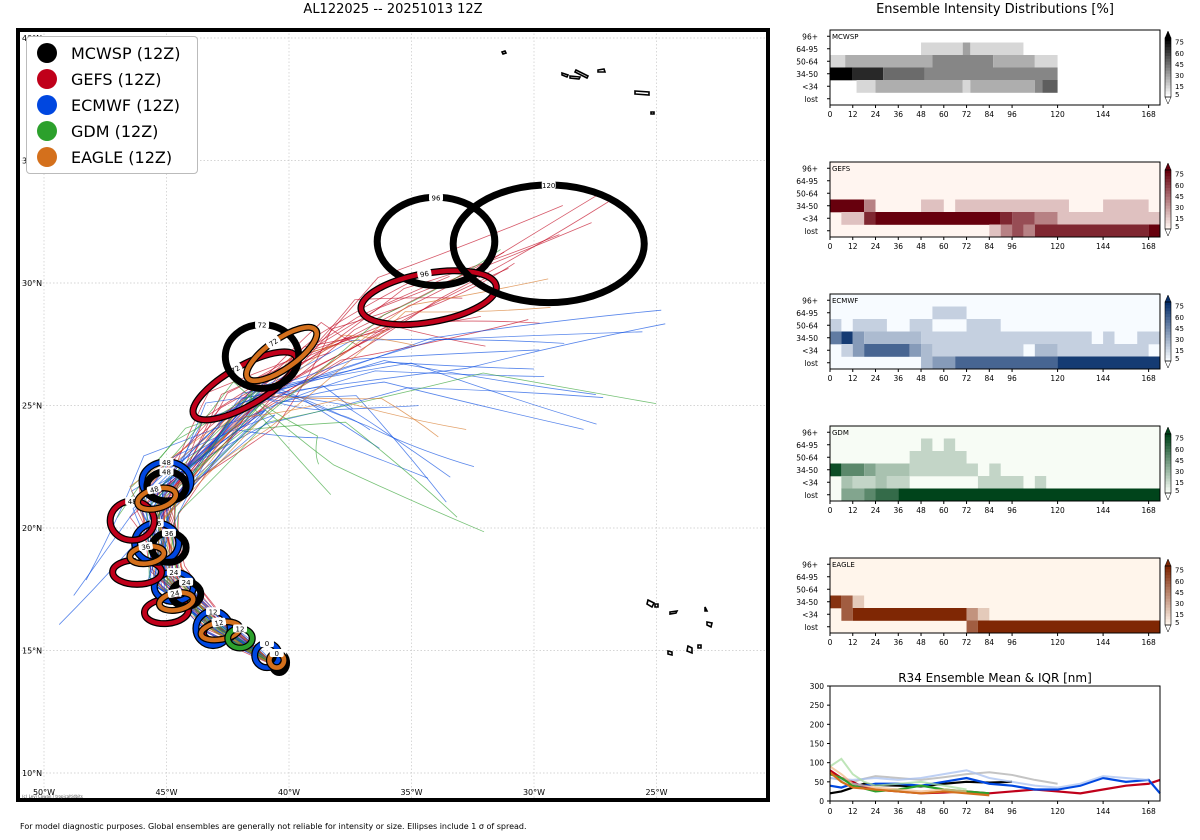 The width and height of the screenshot is (1200, 840). Describe the element at coordinates (807, 74) in the screenshot. I see `heatmap-row-label: 34-50` at that location.